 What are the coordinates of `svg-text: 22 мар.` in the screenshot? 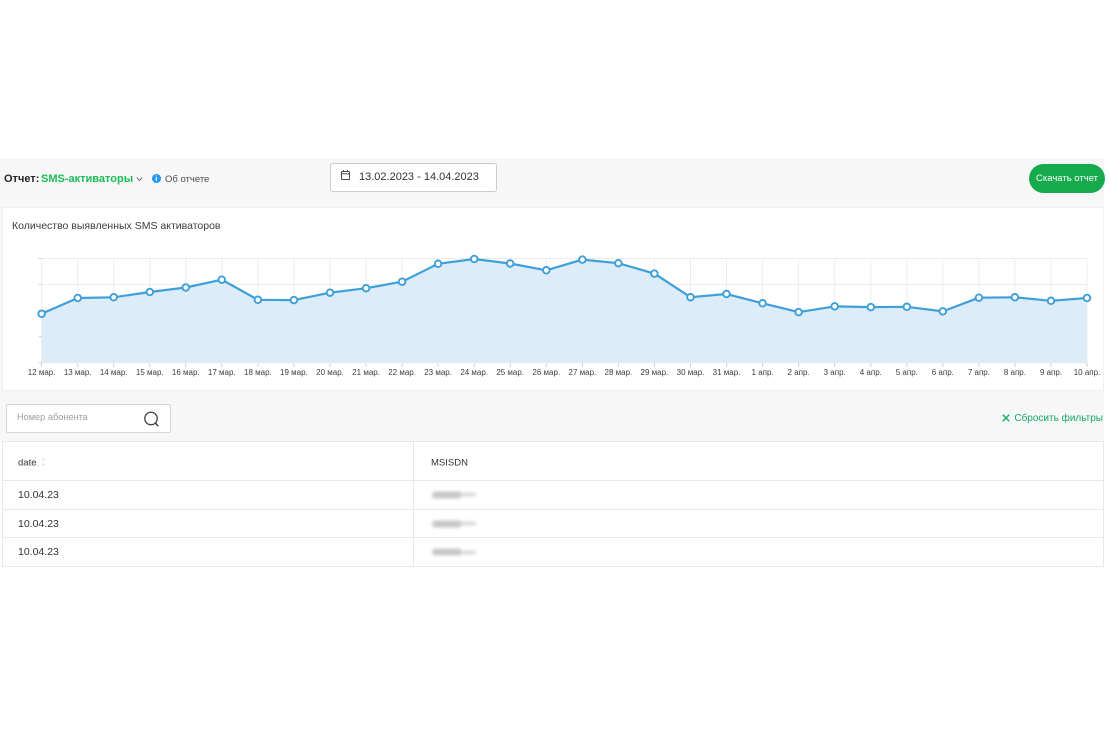 It's located at (402, 372).